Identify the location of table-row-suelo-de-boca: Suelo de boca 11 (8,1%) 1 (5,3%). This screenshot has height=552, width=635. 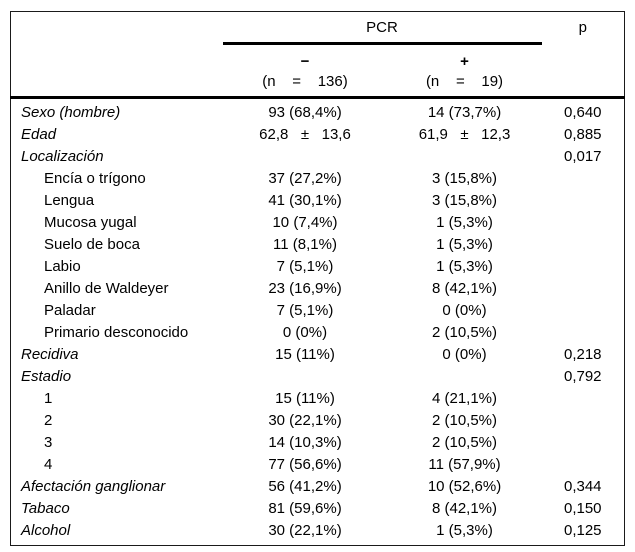
(318, 245).